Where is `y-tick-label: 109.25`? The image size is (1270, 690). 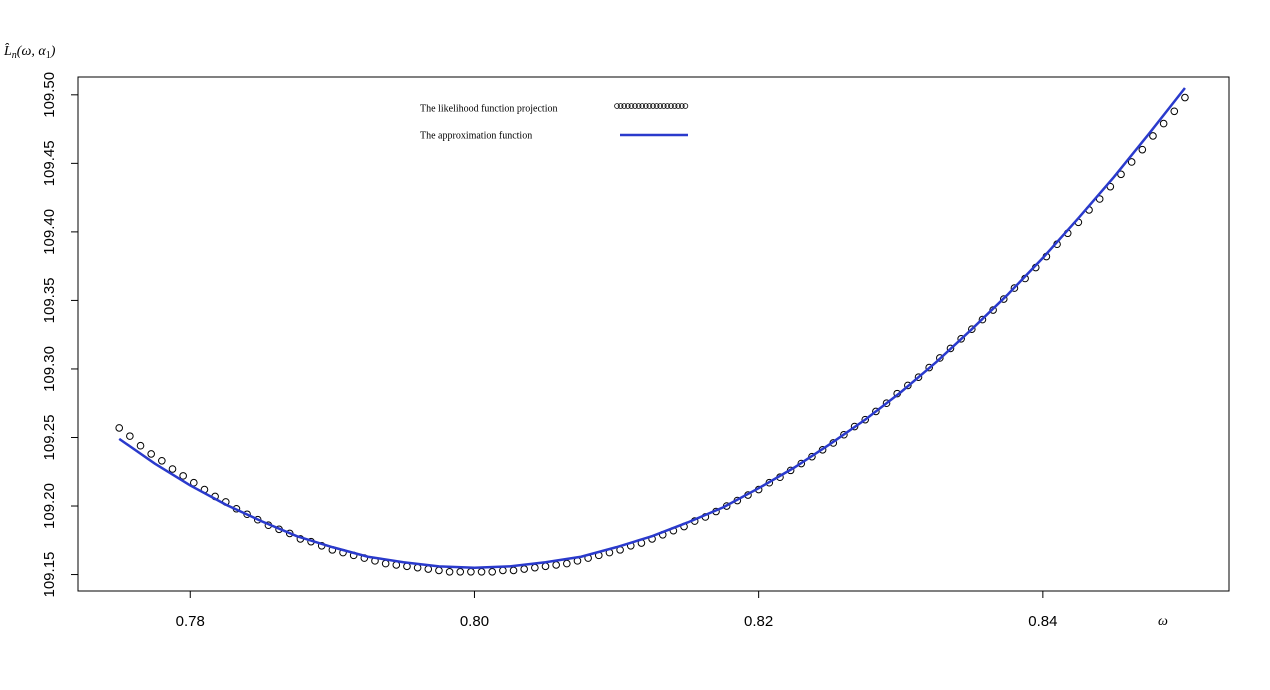 y-tick-label: 109.25 is located at coordinates (49, 438).